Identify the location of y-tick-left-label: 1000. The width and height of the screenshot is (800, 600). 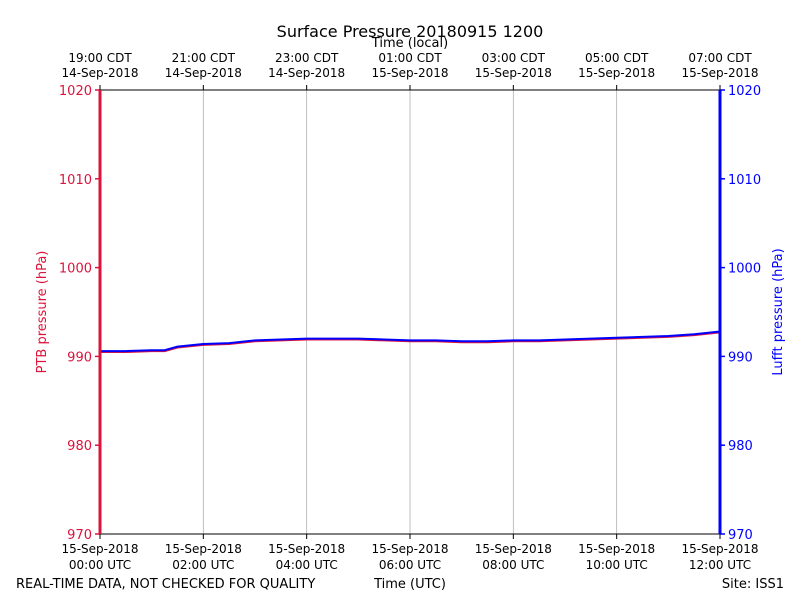
(75, 269).